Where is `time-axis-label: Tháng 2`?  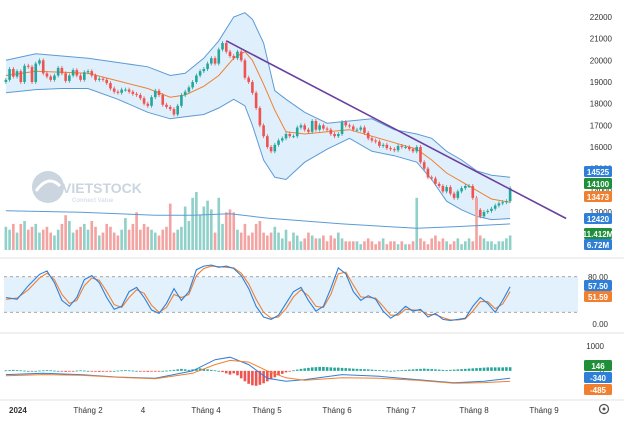 time-axis-label: Tháng 2 is located at coordinates (88, 410).